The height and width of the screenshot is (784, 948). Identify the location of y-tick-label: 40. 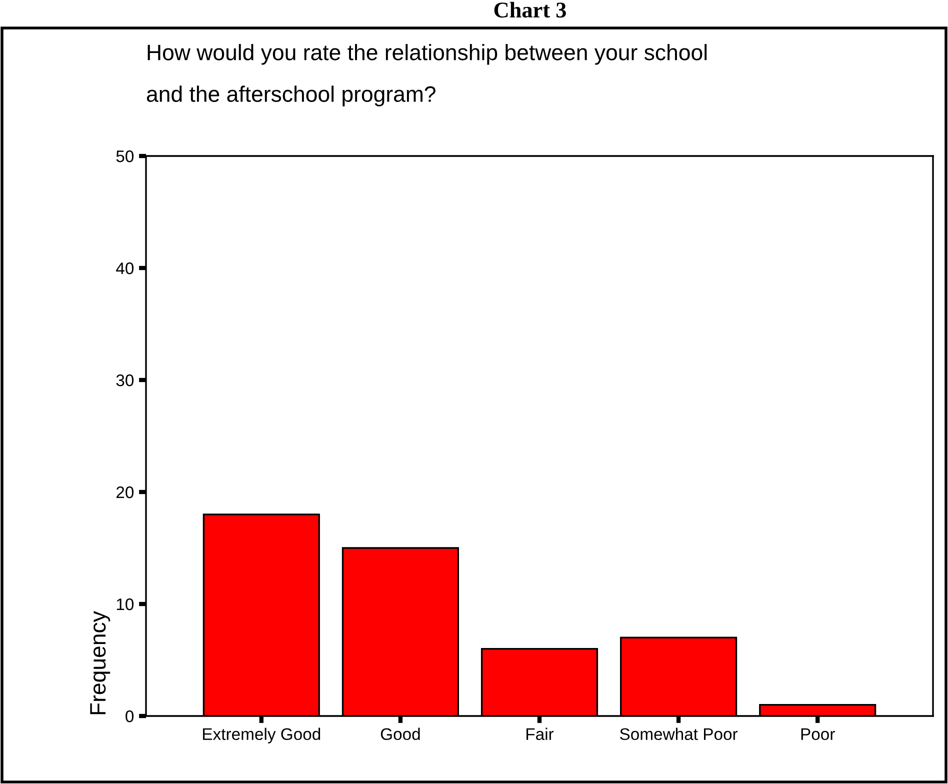
(125, 268).